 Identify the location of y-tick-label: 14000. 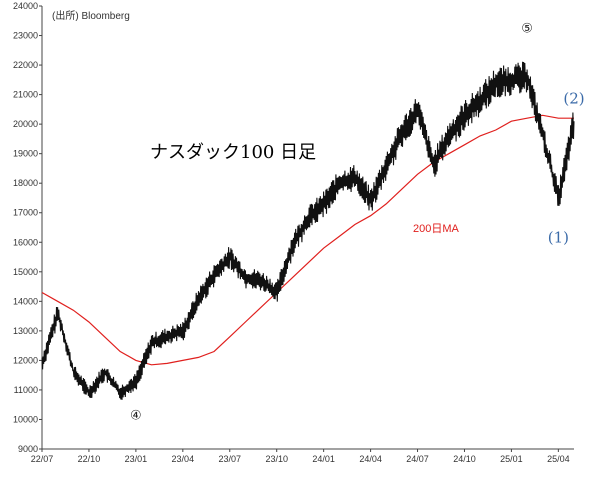
(25, 301).